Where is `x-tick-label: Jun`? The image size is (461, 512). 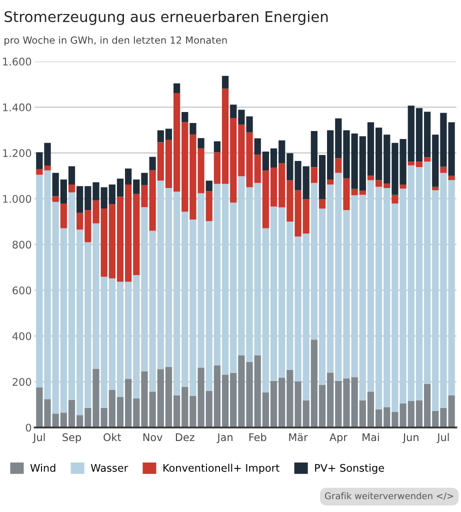
x-tick-label: Jun is located at coordinates (410, 438).